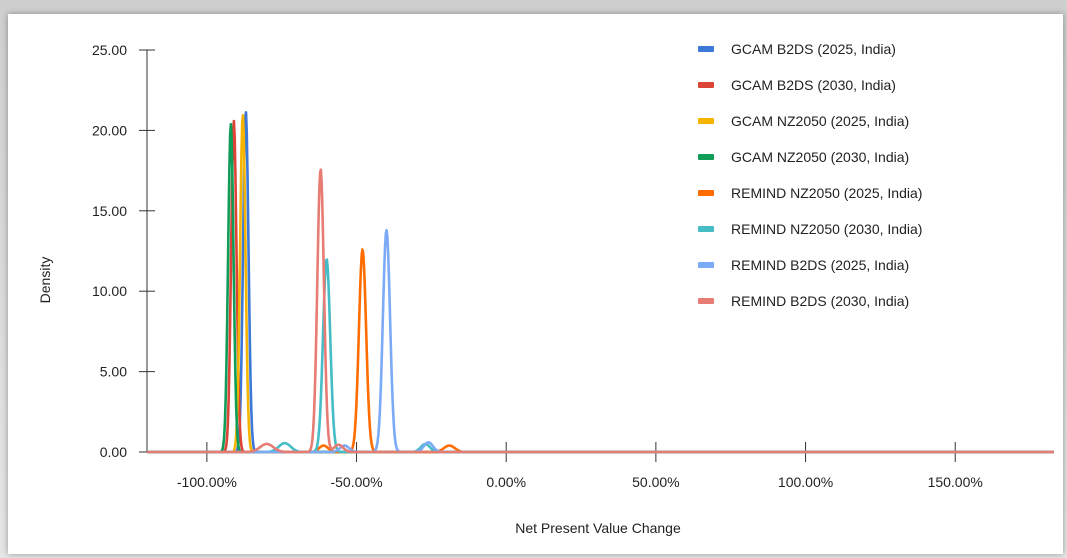  I want to click on y-tick-label: 15.00, so click(109, 211).